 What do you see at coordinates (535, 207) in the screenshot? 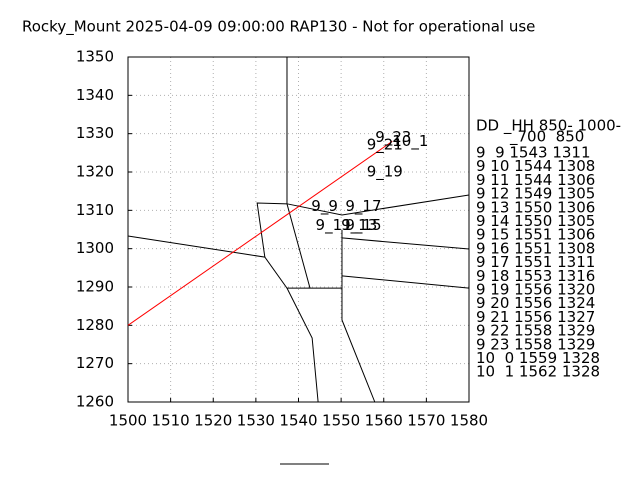
I see `table-row: 9 13 1550 1306` at bounding box center [535, 207].